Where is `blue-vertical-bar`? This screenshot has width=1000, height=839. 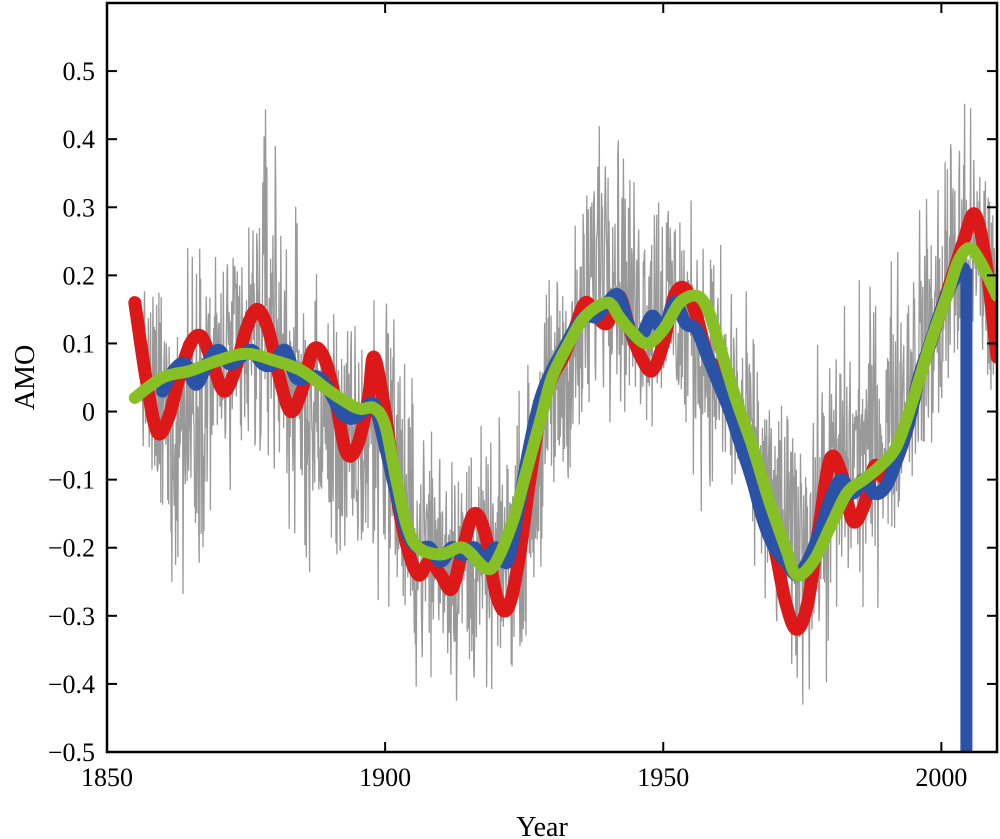
blue-vertical-bar is located at coordinates (966, 510).